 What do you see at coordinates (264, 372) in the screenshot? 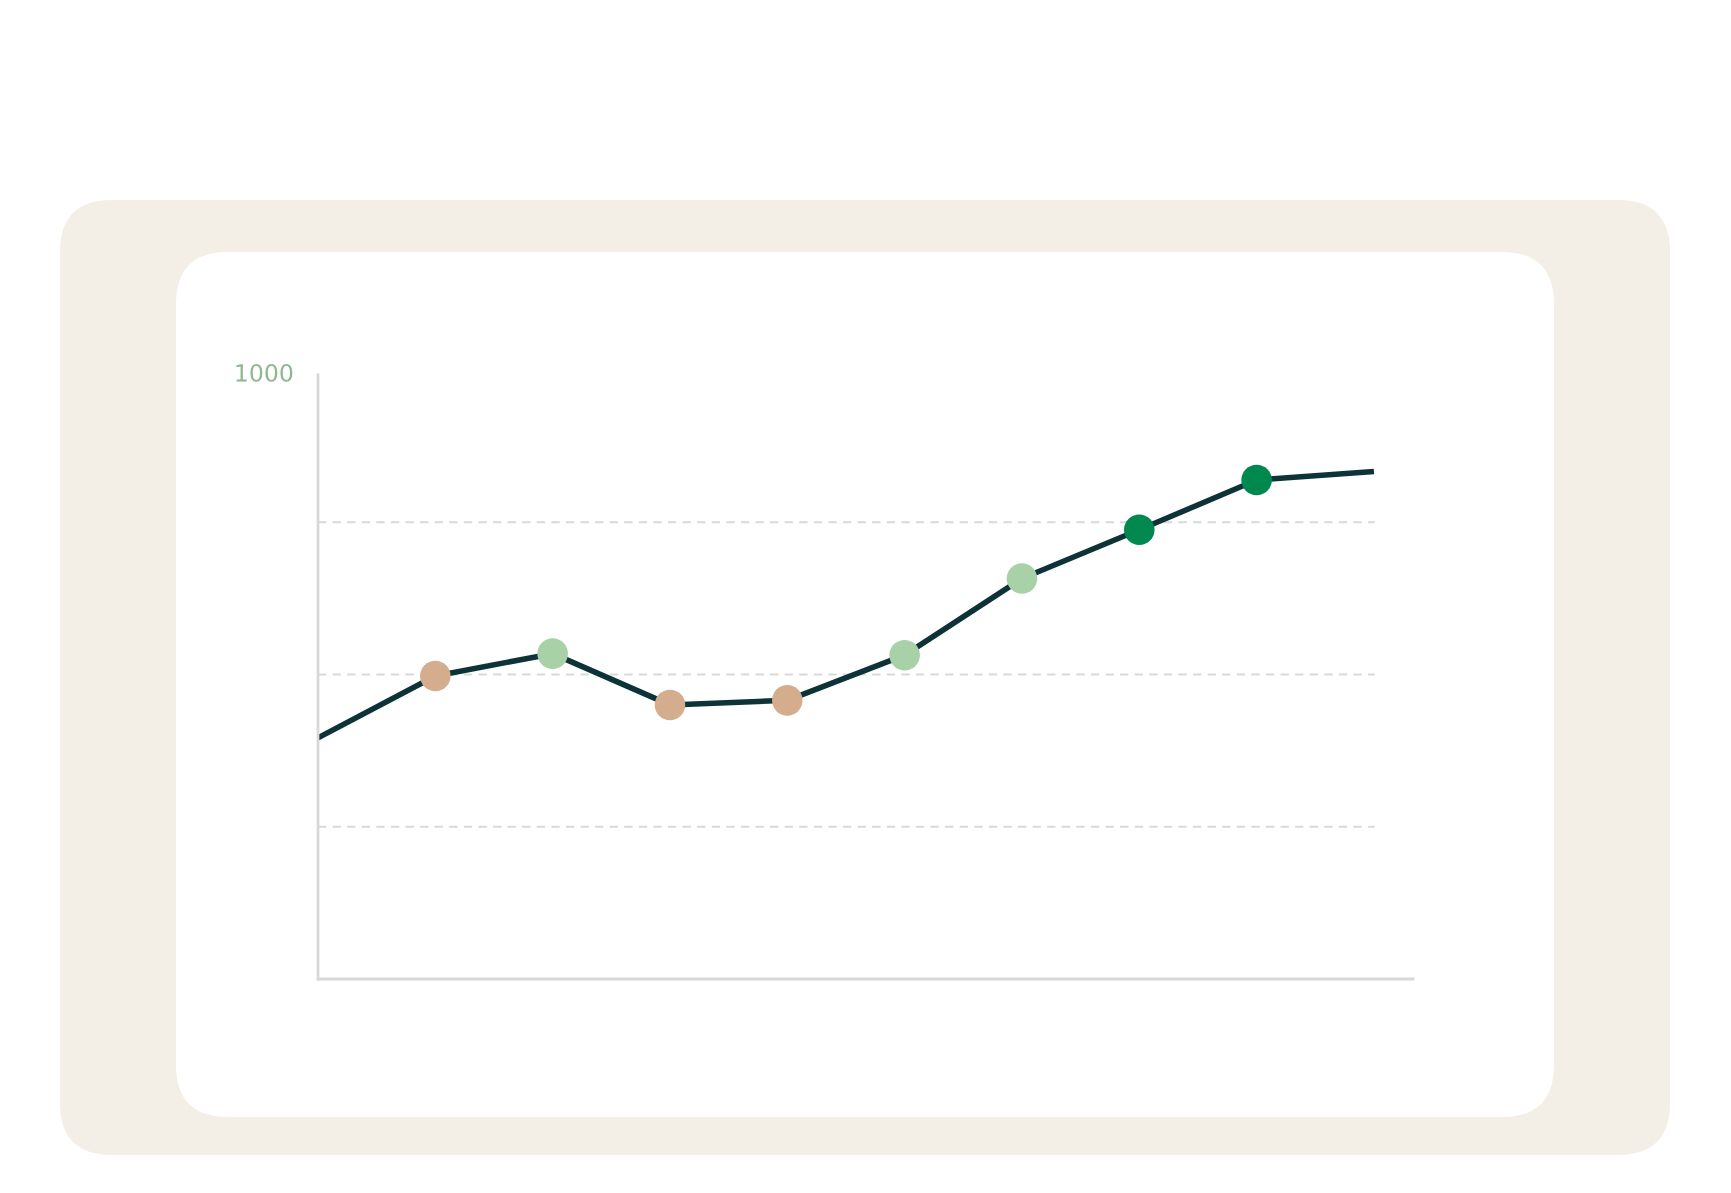
I see `text: 1000` at bounding box center [264, 372].